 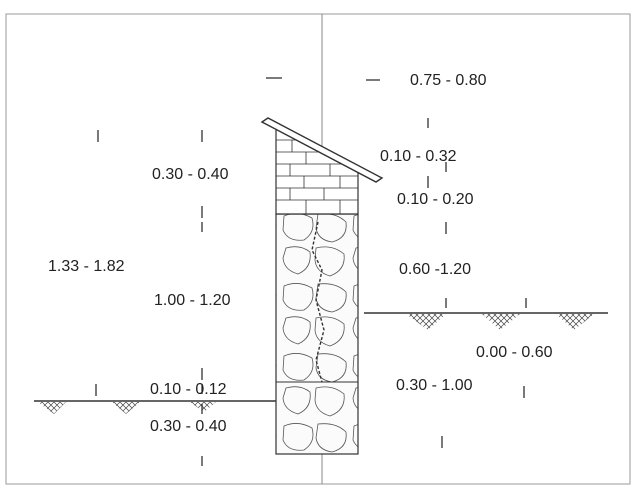 I want to click on coping-slab, so click(x=322, y=150).